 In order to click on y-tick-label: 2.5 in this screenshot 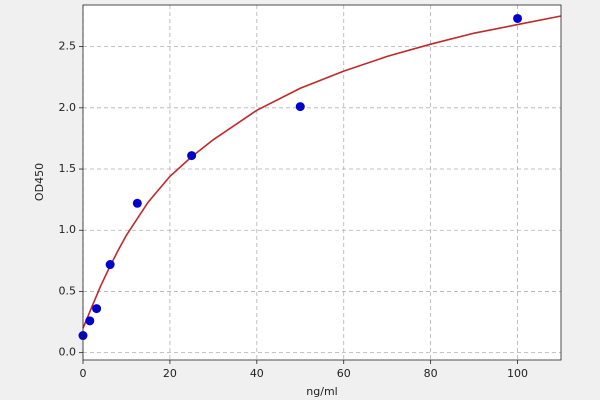, I will do `click(68, 46)`.